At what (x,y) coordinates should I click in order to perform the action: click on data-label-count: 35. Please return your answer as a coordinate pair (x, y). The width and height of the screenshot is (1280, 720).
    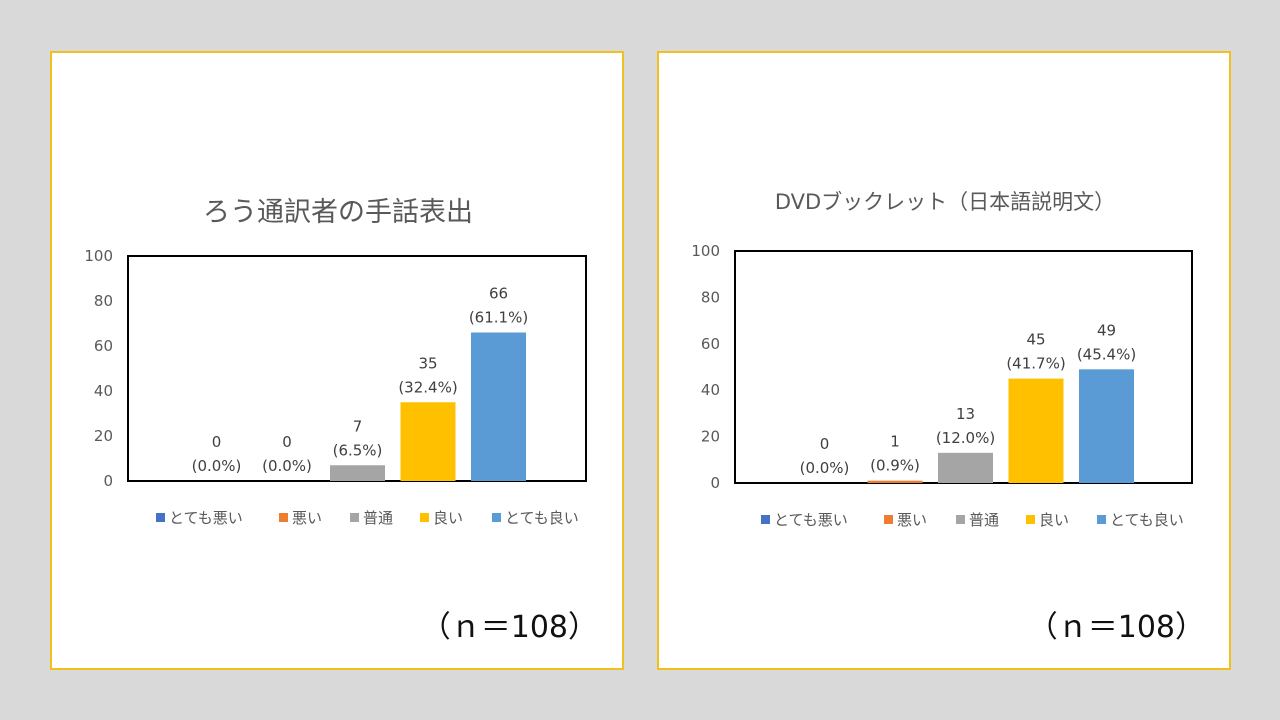
    Looking at the image, I should click on (427, 363).